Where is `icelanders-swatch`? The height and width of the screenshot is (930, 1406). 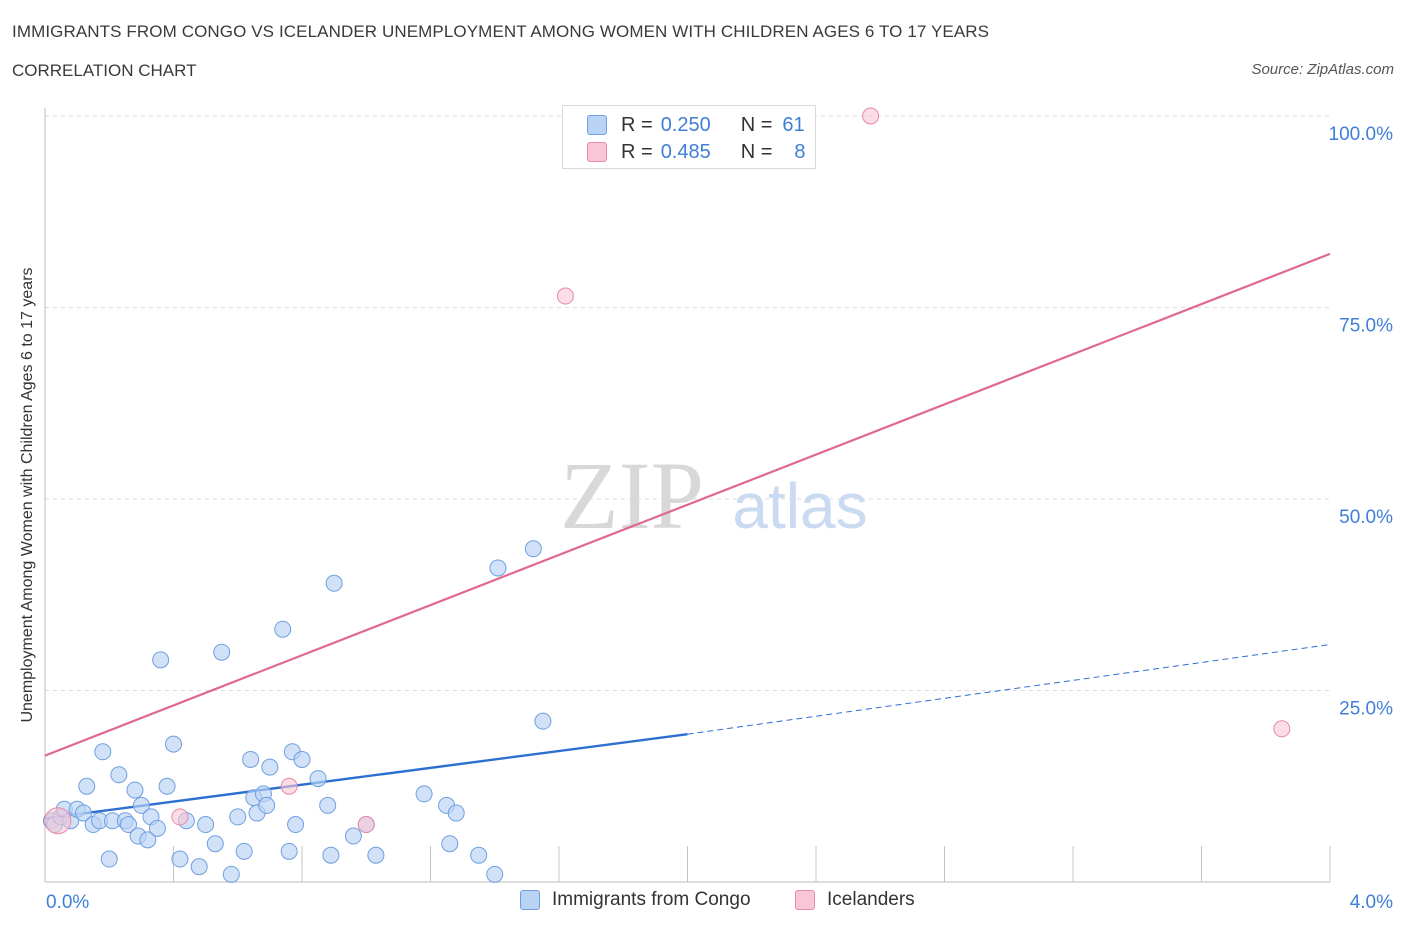 icelanders-swatch is located at coordinates (597, 152).